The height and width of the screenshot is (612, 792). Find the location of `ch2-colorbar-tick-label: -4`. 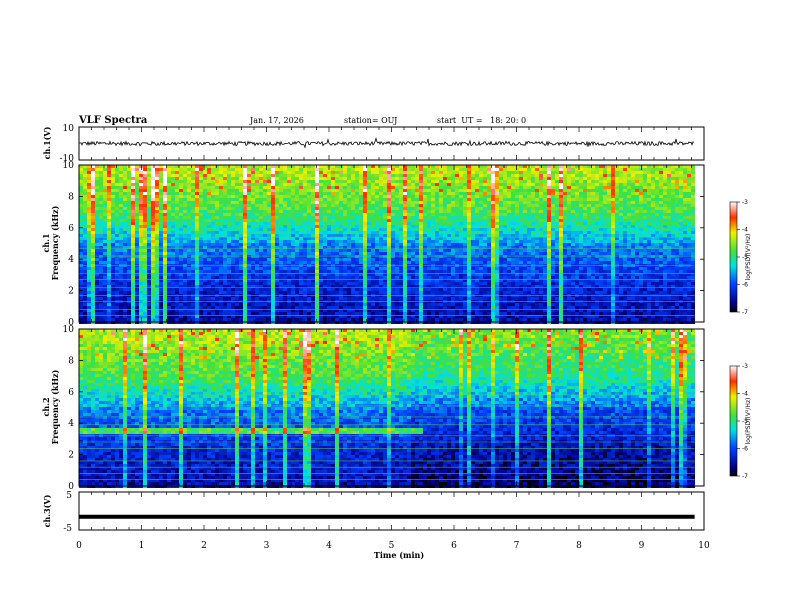

ch2-colorbar-tick-label: -4 is located at coordinates (745, 394).